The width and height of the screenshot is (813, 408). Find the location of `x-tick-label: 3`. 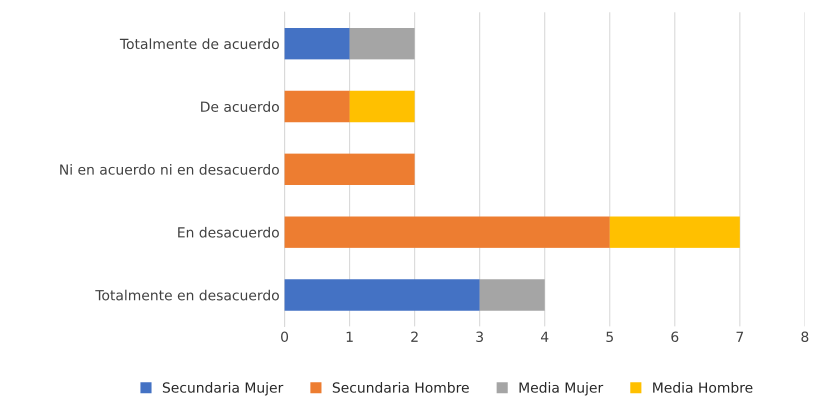

x-tick-label: 3 is located at coordinates (479, 337).